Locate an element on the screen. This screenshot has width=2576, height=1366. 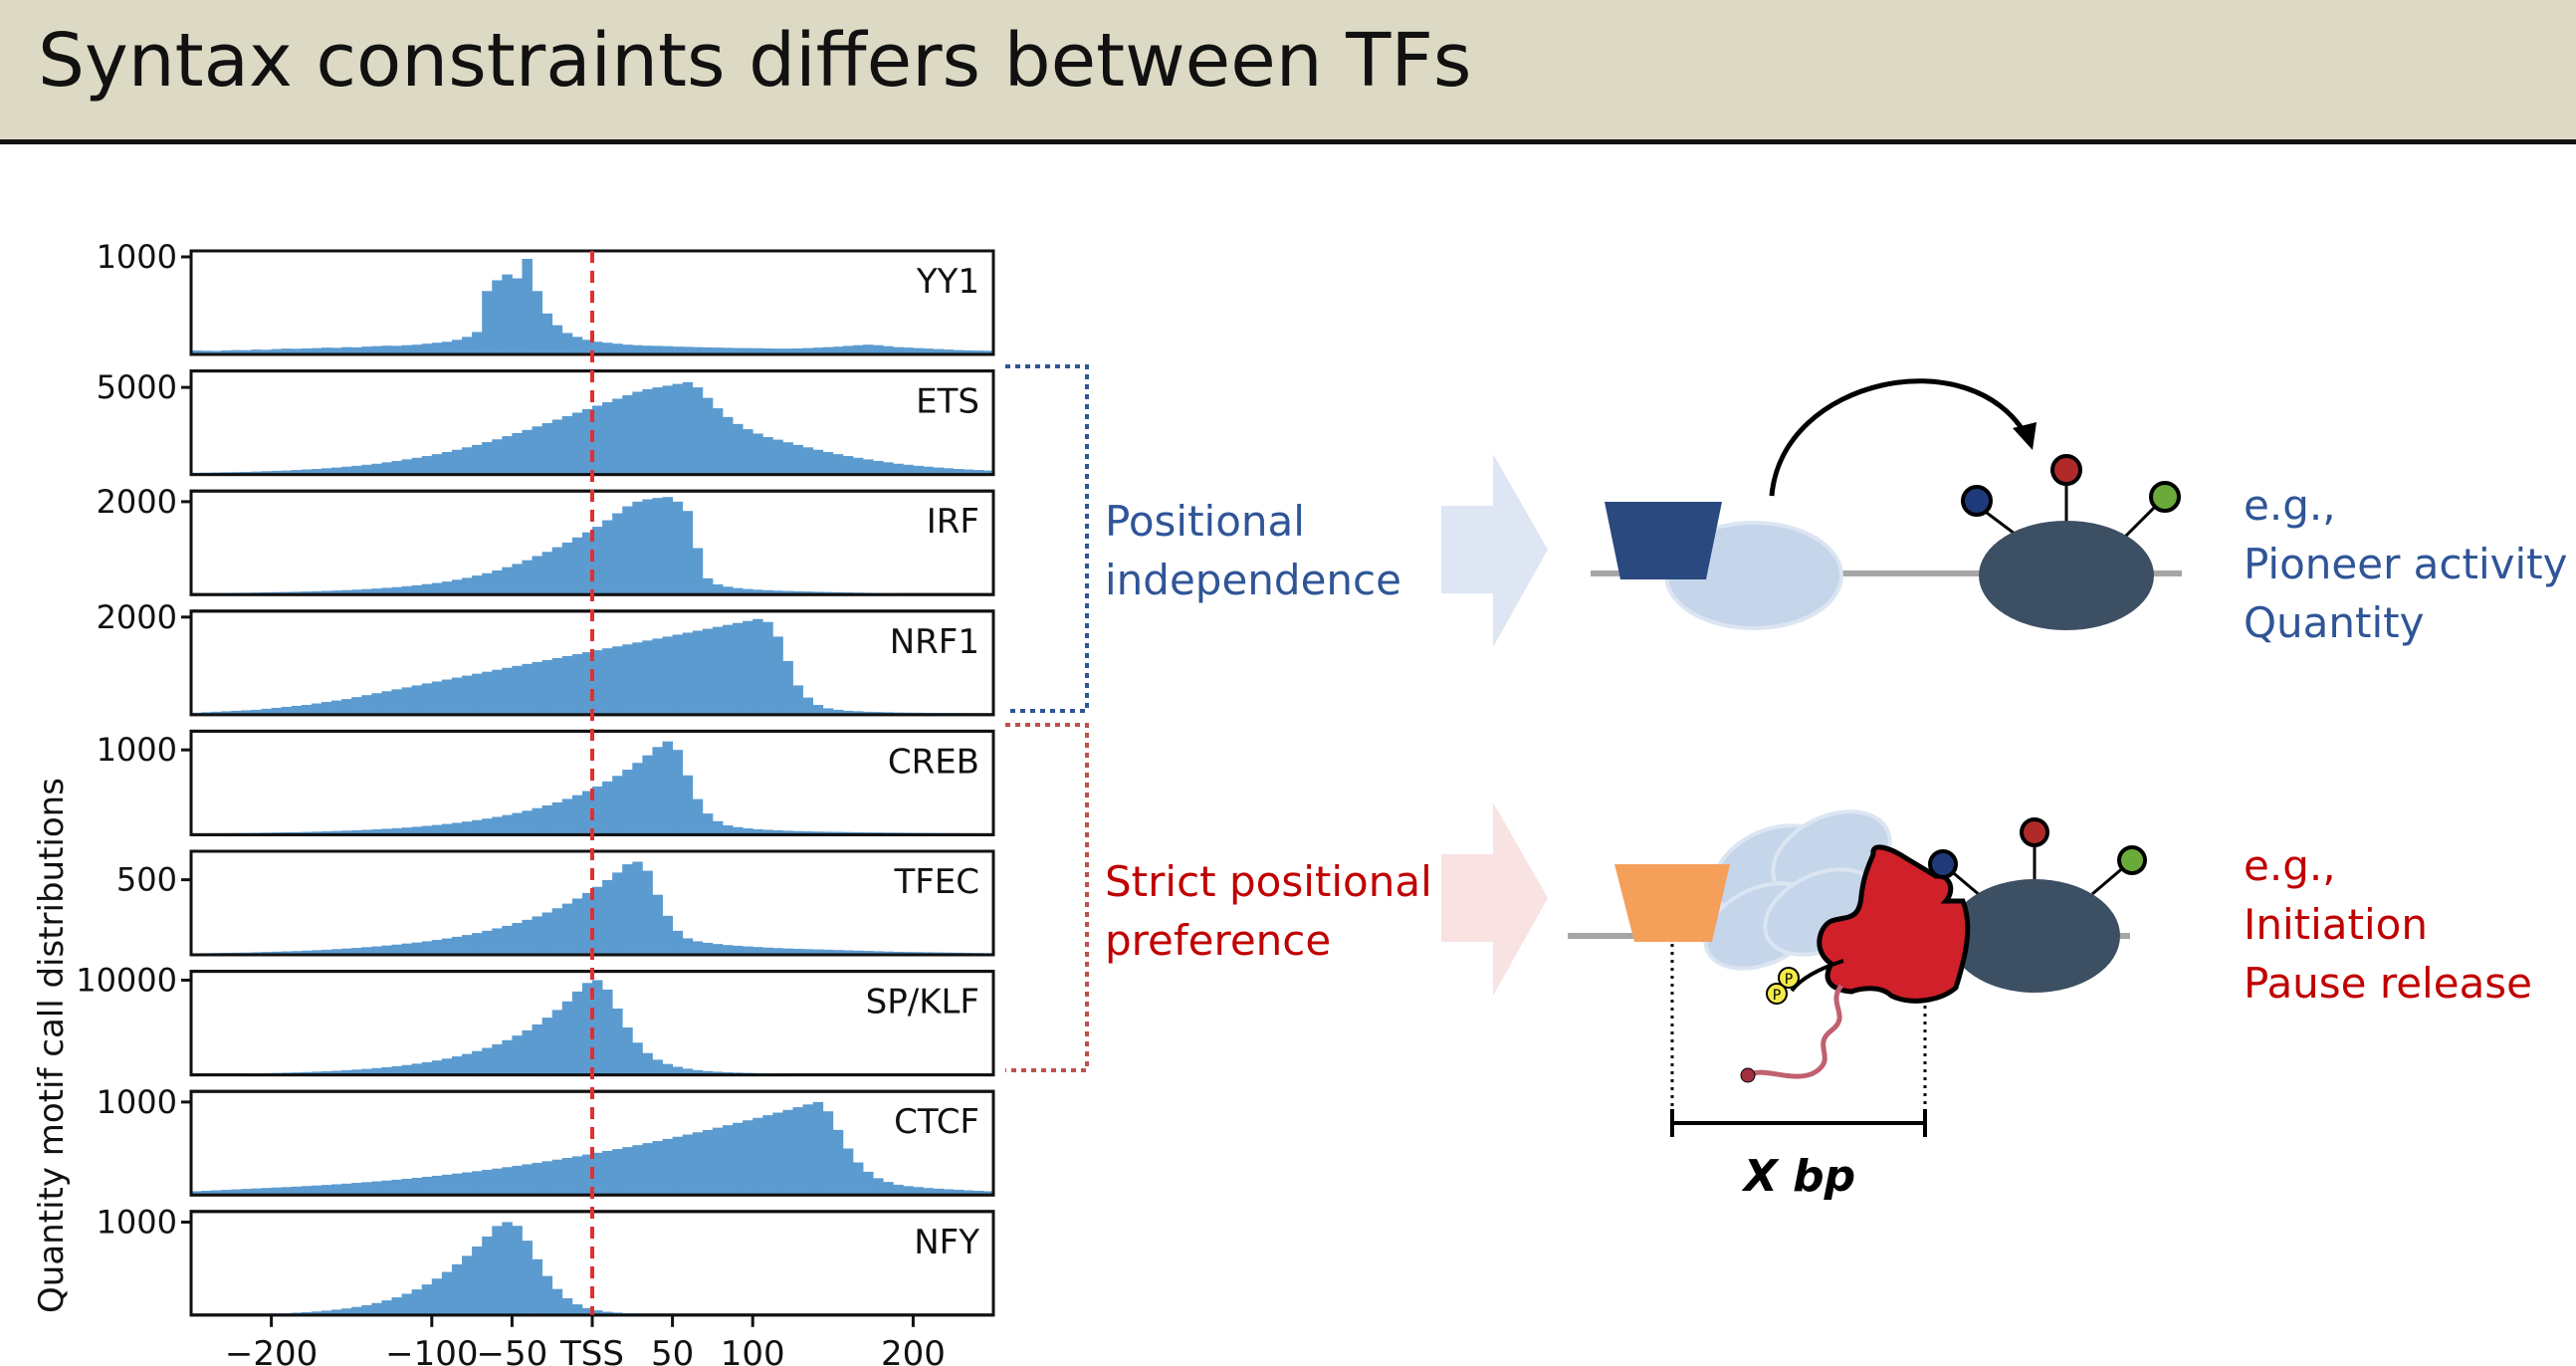
top-schematic is located at coordinates (1886, 504).